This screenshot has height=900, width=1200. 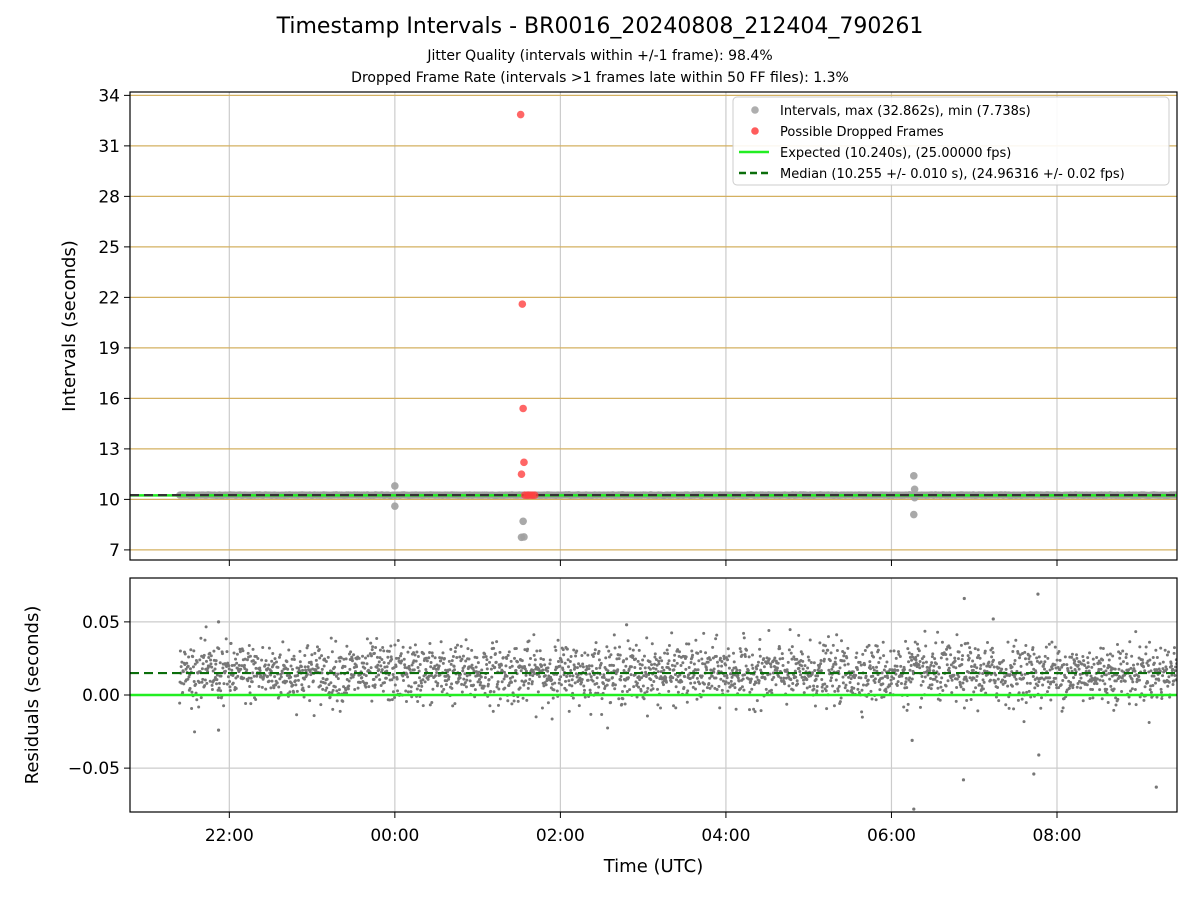 What do you see at coordinates (32, 695) in the screenshot?
I see `y-axis-label: Residuals (seconds)` at bounding box center [32, 695].